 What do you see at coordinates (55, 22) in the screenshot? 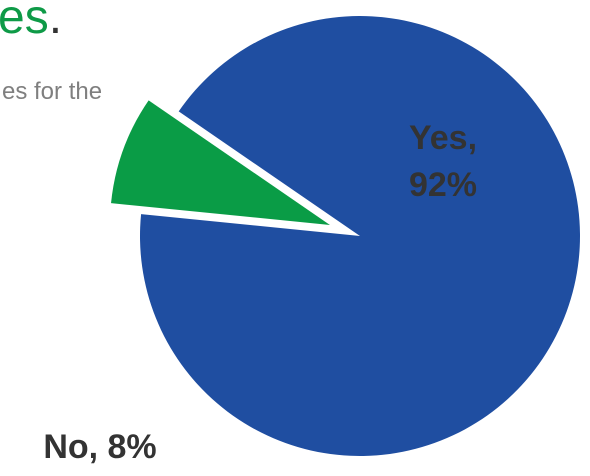
I see `page-title-punctuation: .` at bounding box center [55, 22].